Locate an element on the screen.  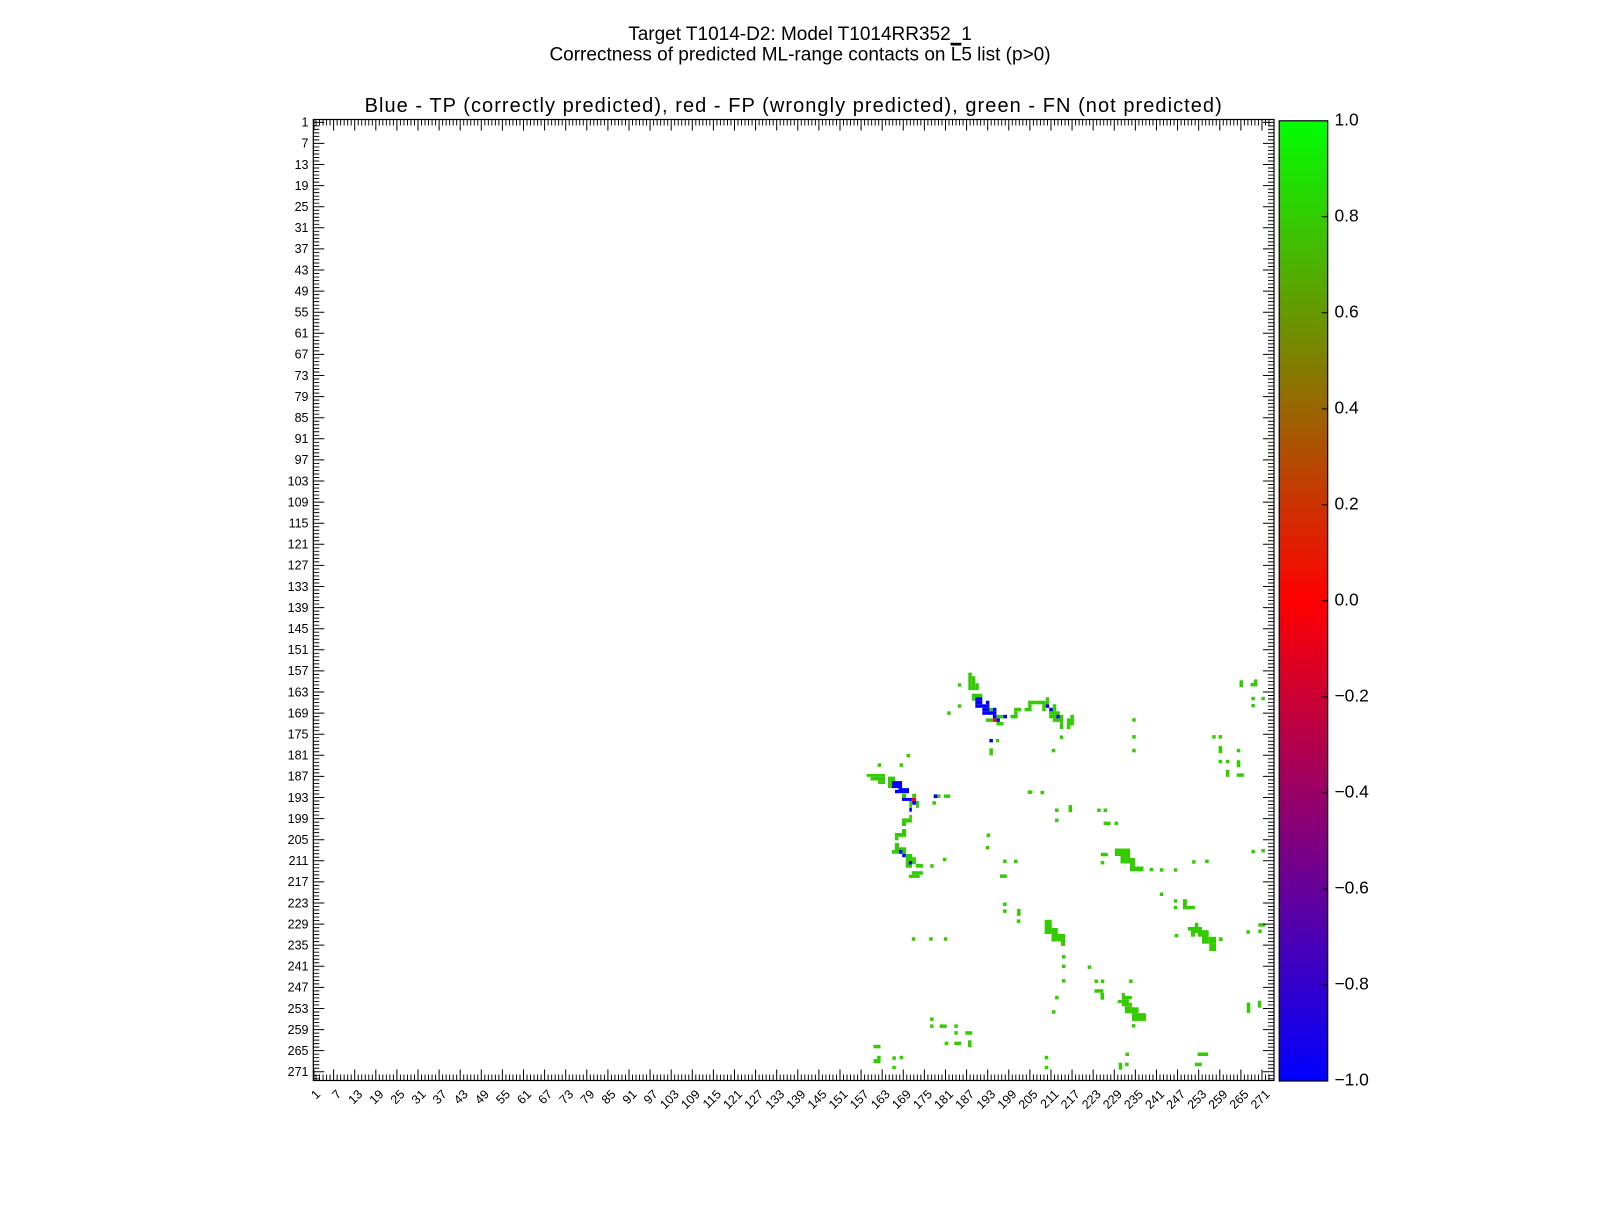
svg-text:Target T1014-D2: Model T1014RR: Target T1014-D2: Model T1014RR352_1 is located at coordinates (800, 34).